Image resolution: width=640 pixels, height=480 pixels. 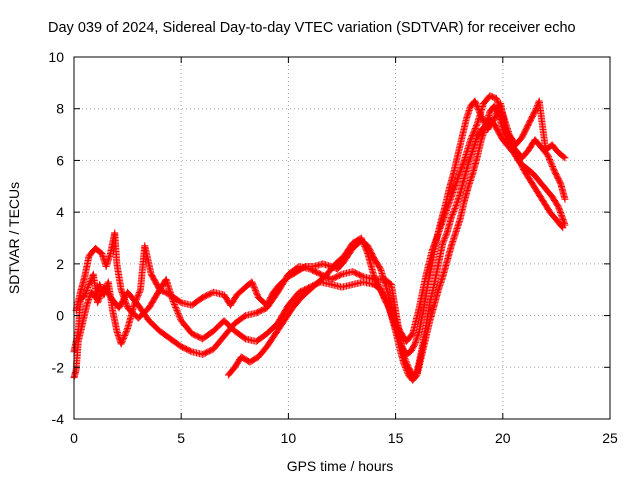 What do you see at coordinates (60, 316) in the screenshot?
I see `y-tick-label: 0` at bounding box center [60, 316].